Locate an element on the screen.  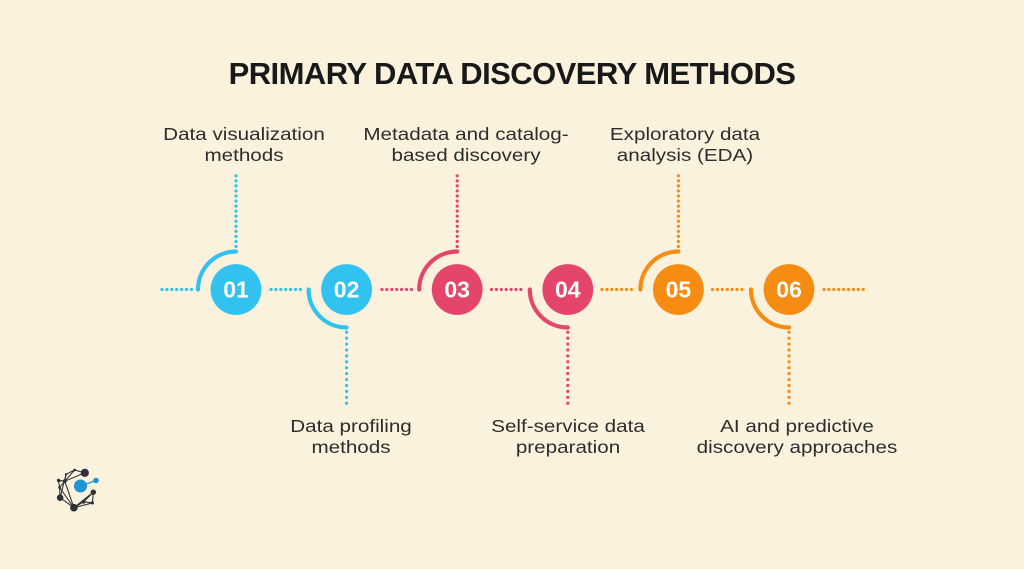
svg-text: 06 is located at coordinates (789, 290).